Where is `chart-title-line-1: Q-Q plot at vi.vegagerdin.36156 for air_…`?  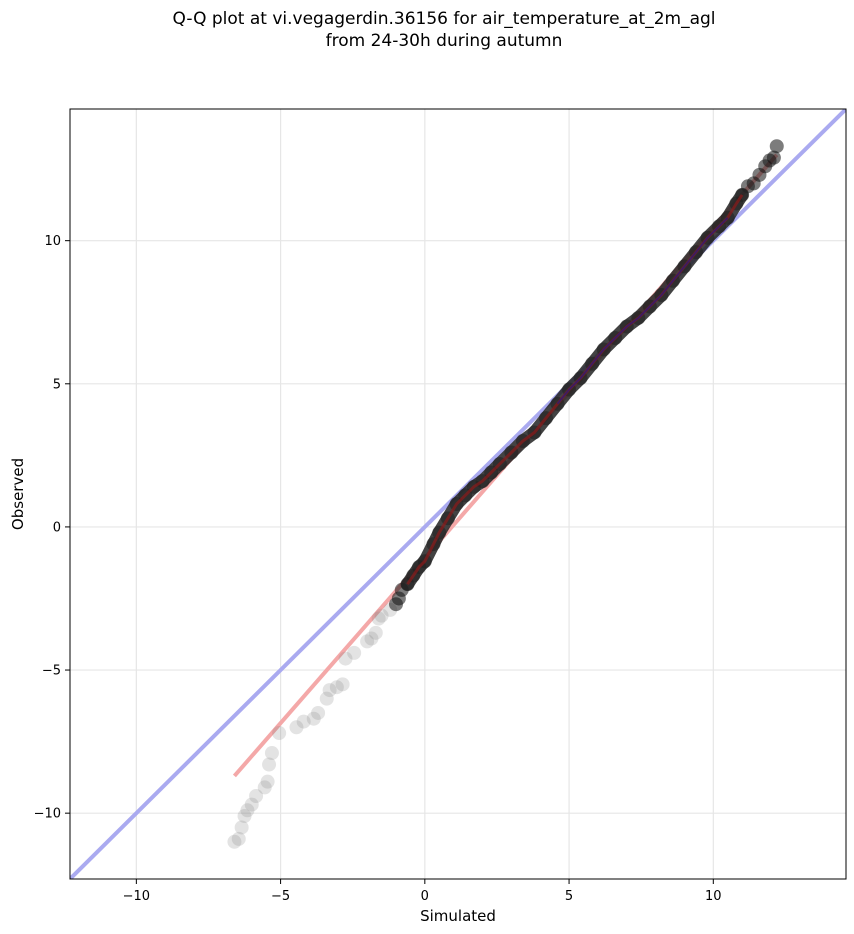 chart-title-line-1: Q-Q plot at vi.vegagerdin.36156 for air_… is located at coordinates (444, 19).